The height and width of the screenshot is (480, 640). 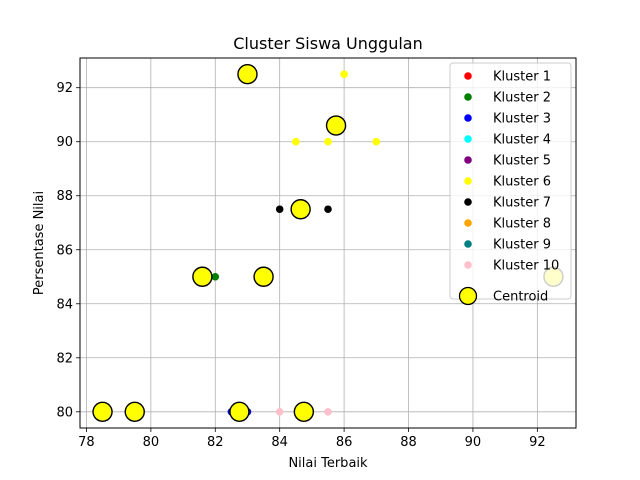 What do you see at coordinates (522, 140) in the screenshot?
I see `legend-label: Kluster 4` at bounding box center [522, 140].